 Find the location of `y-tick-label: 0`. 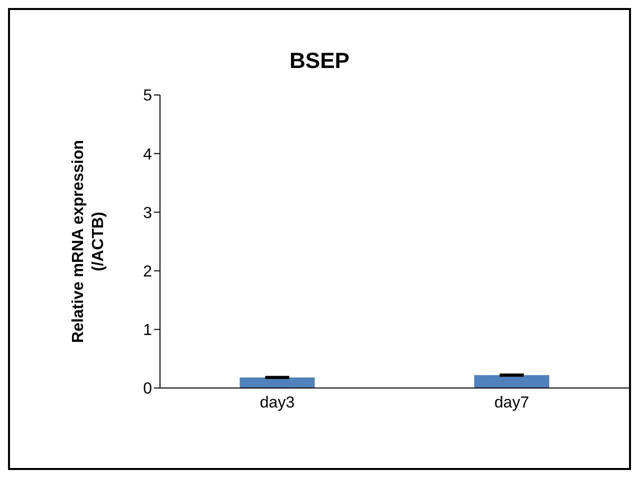

y-tick-label: 0 is located at coordinates (147, 389).